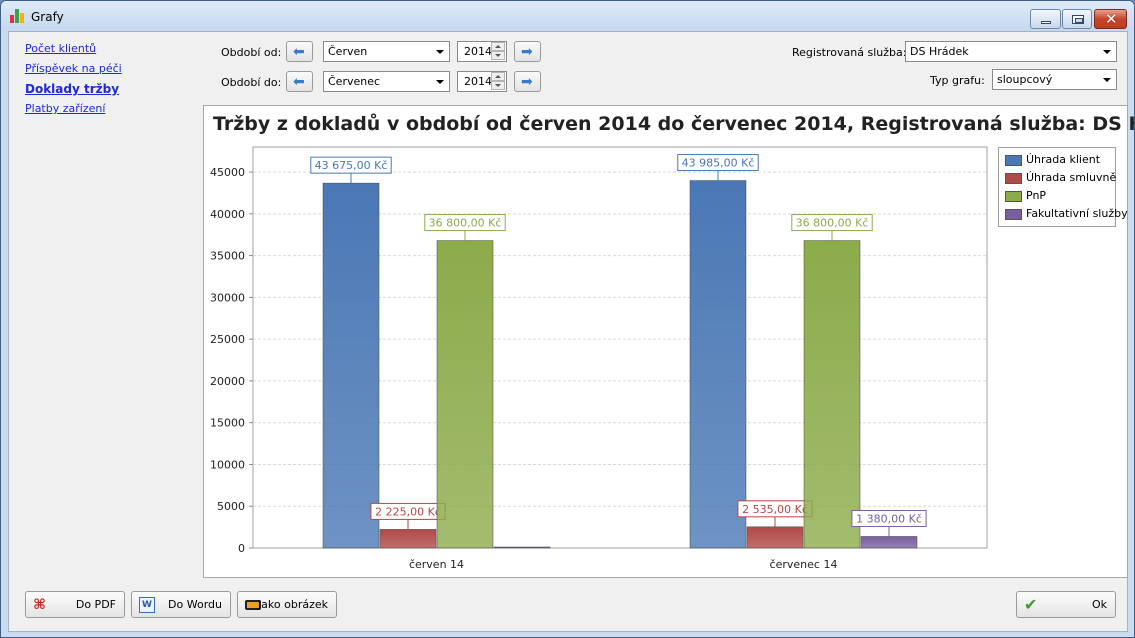 This screenshot has width=1135, height=638. I want to click on nav-link-doklady-trzby: Doklady tržby, so click(72, 89).